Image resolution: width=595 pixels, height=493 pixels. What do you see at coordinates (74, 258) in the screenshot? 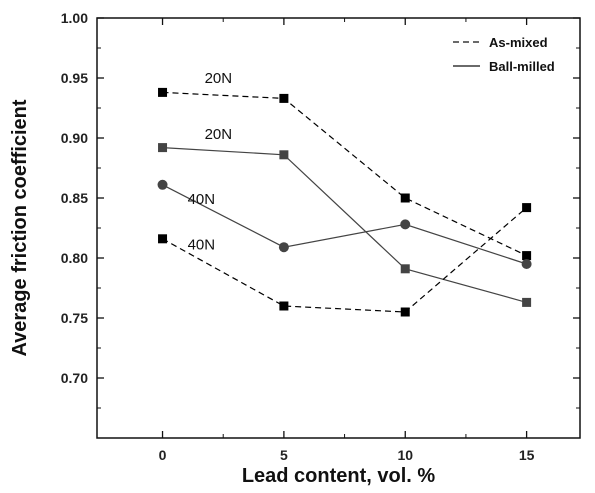
I see `y-tick-label: 0.80` at bounding box center [74, 258].